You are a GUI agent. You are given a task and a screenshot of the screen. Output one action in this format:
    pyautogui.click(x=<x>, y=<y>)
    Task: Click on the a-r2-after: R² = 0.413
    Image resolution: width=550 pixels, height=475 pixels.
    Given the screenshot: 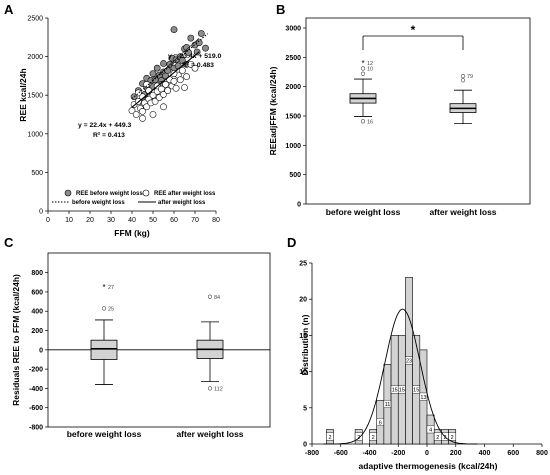 What is the action you would take?
    pyautogui.click(x=109, y=135)
    